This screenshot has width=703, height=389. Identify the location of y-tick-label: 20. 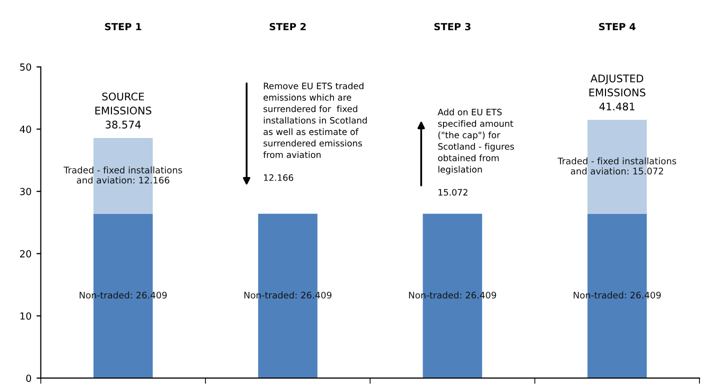
(26, 254).